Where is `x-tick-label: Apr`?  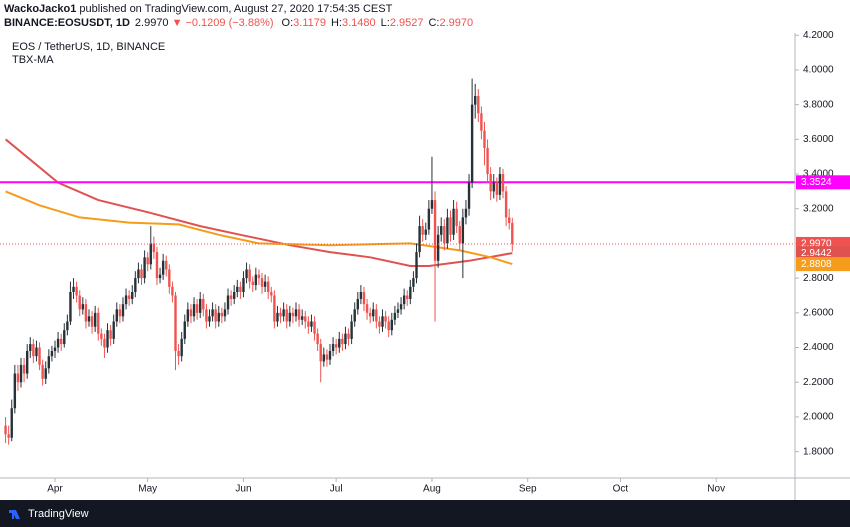
x-tick-label: Apr is located at coordinates (55, 489).